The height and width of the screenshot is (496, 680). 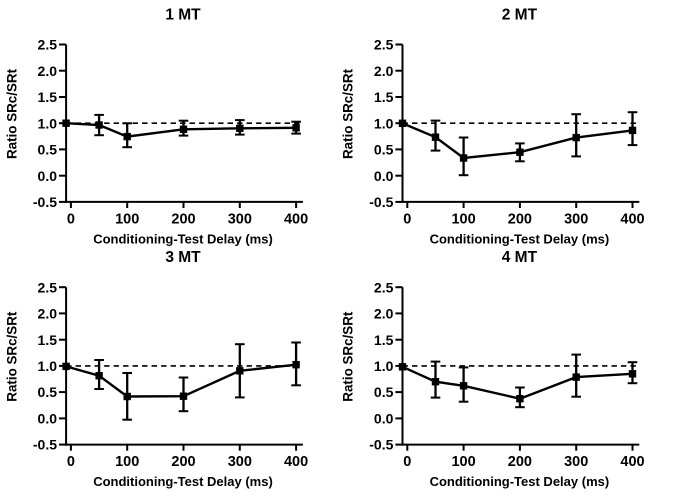 I want to click on svg-text: 3 MT, so click(x=183, y=257).